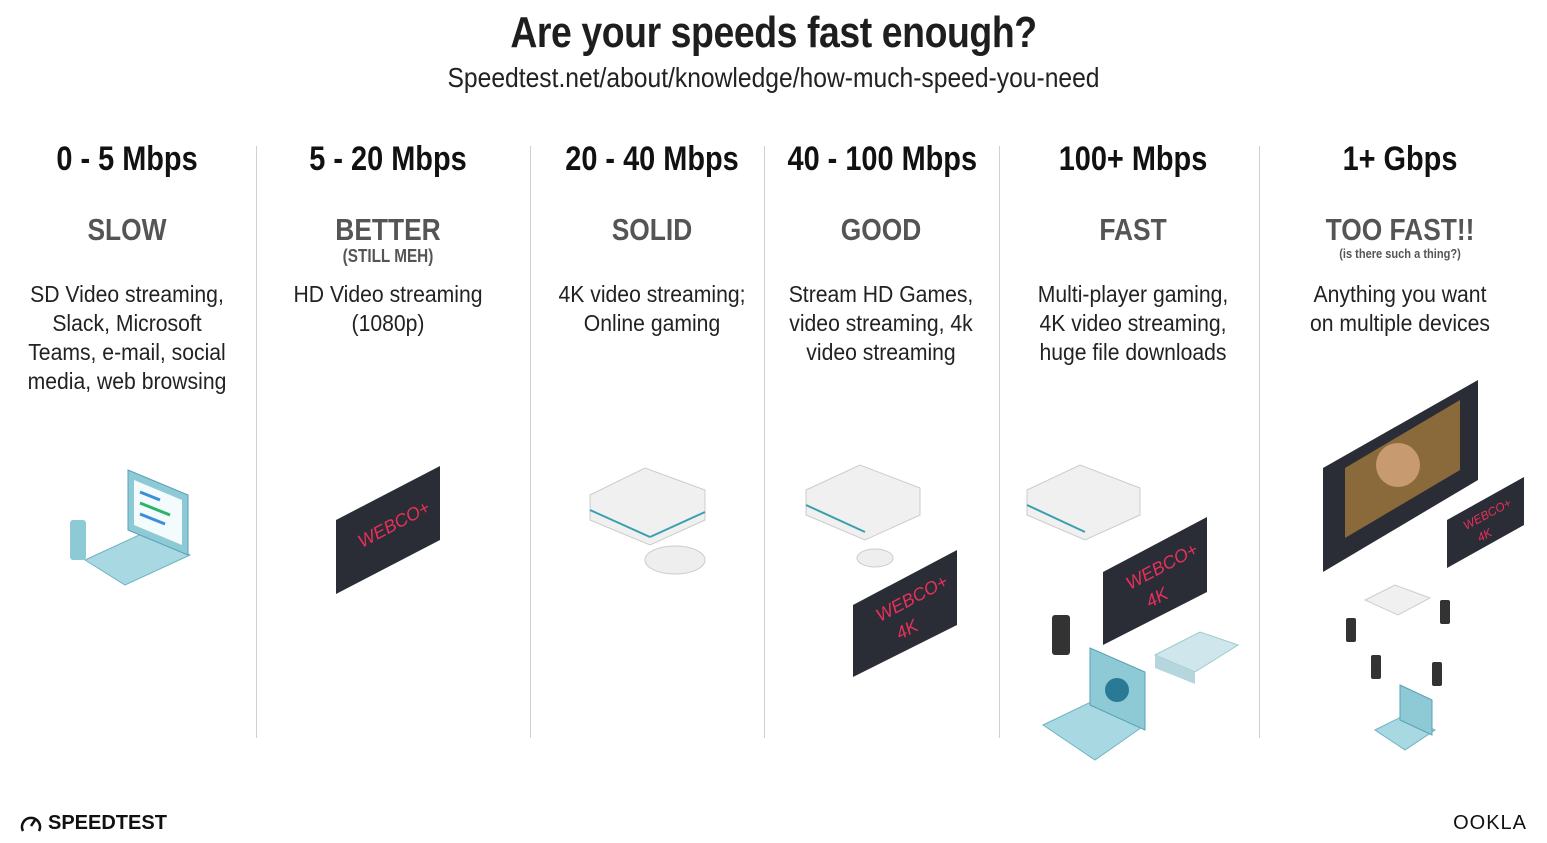 The image size is (1547, 843). Describe the element at coordinates (1133, 229) in the screenshot. I see `speed-rating: FAST` at that location.